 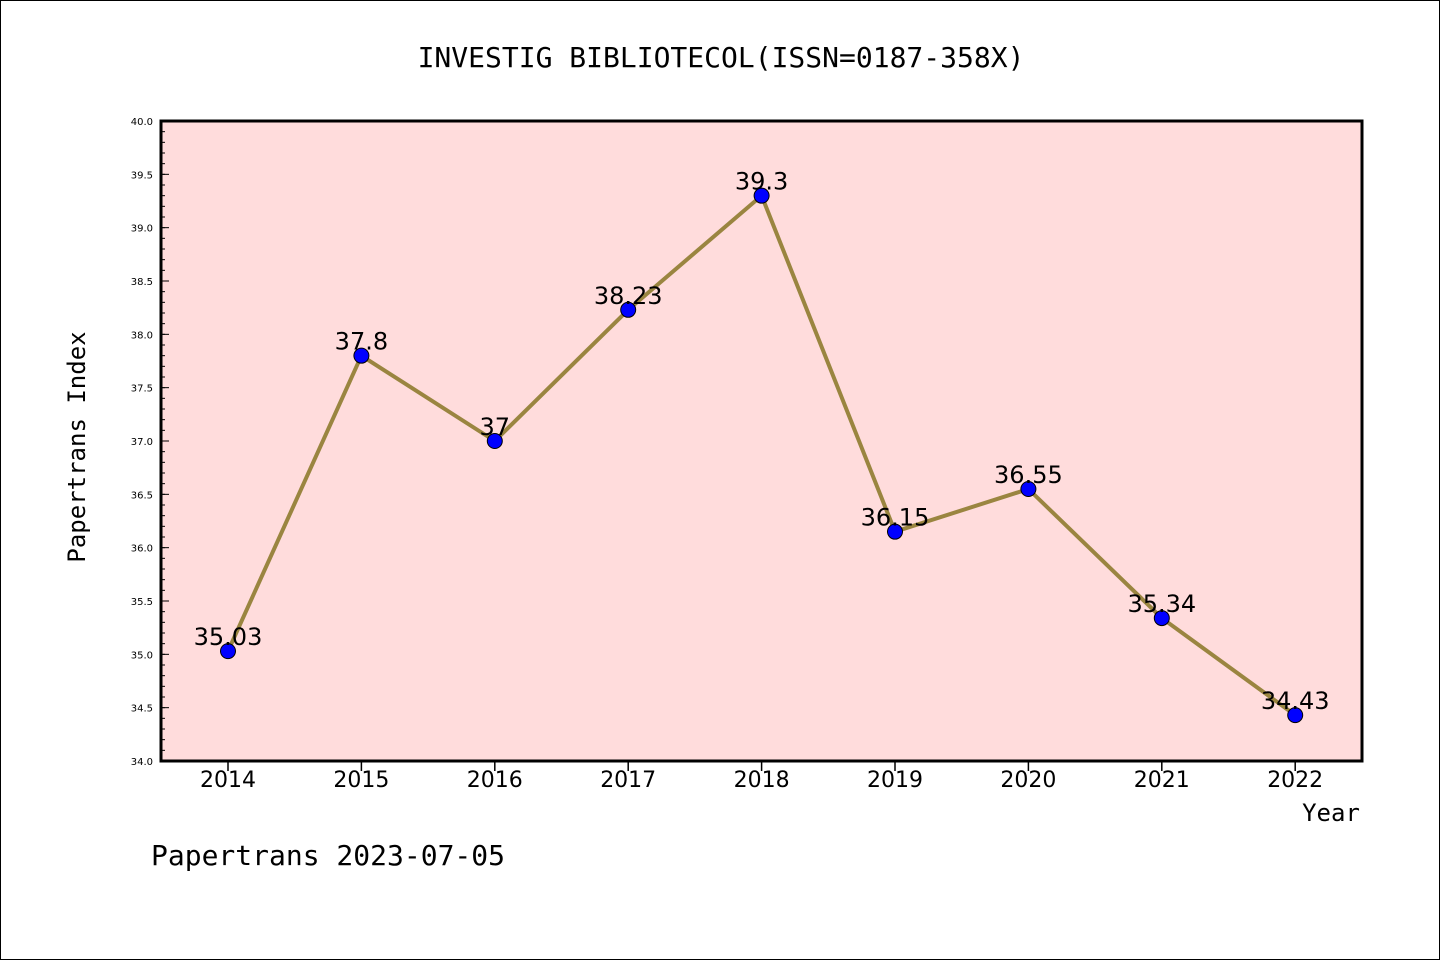 What do you see at coordinates (895, 518) in the screenshot?
I see `data-label: 36.15` at bounding box center [895, 518].